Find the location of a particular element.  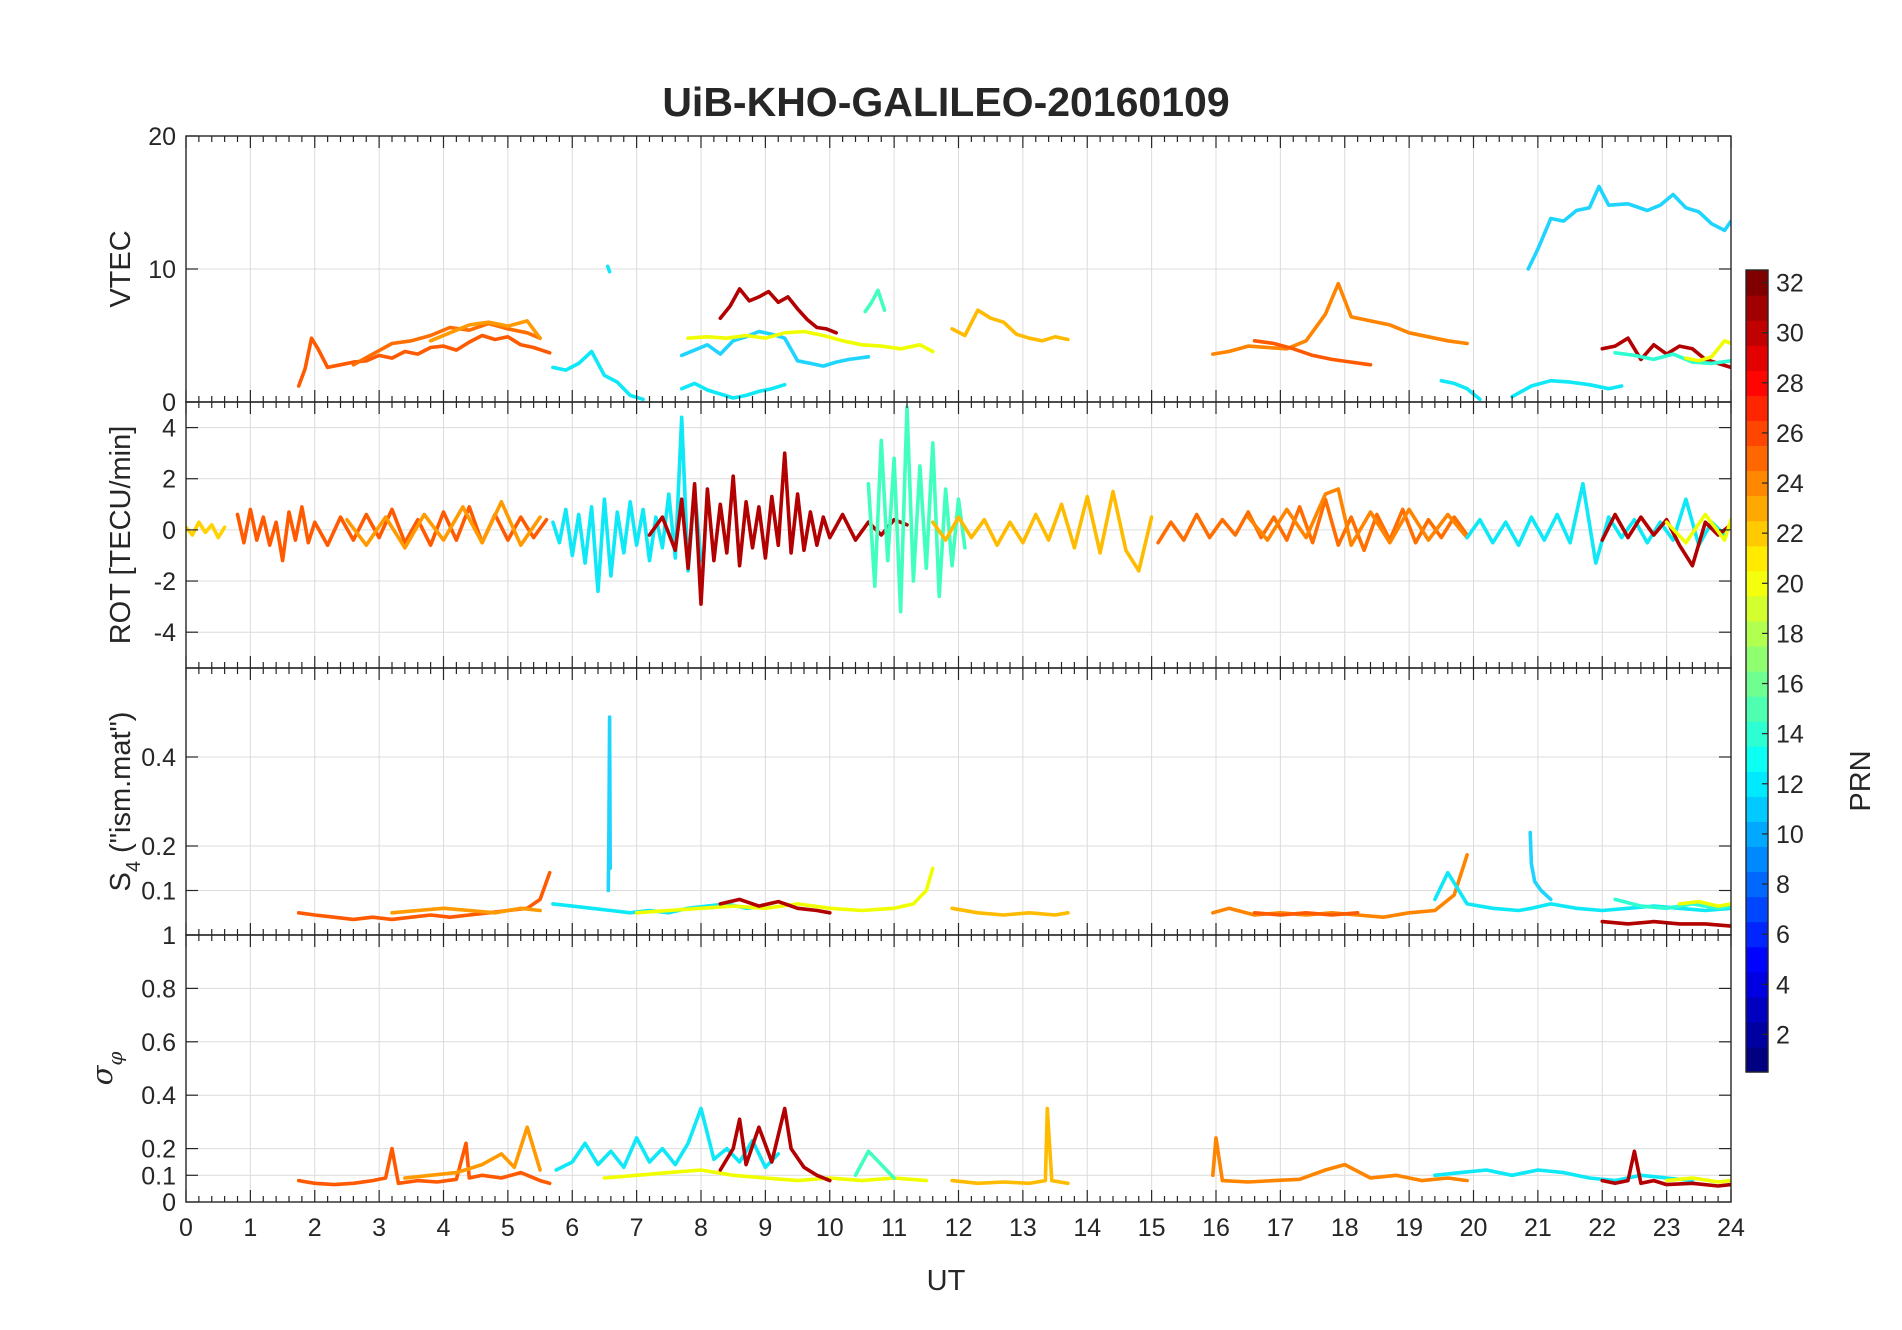

x-axis-label: UT is located at coordinates (946, 1281).